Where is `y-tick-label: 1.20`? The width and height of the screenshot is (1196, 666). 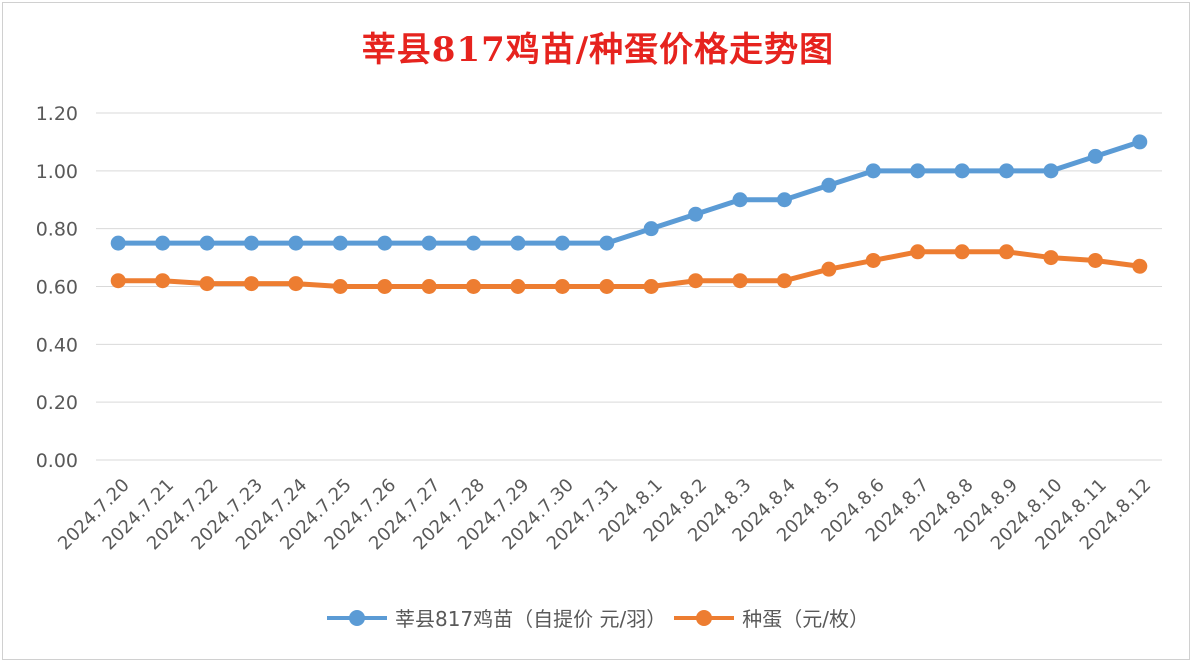 y-tick-label: 1.20 is located at coordinates (57, 114).